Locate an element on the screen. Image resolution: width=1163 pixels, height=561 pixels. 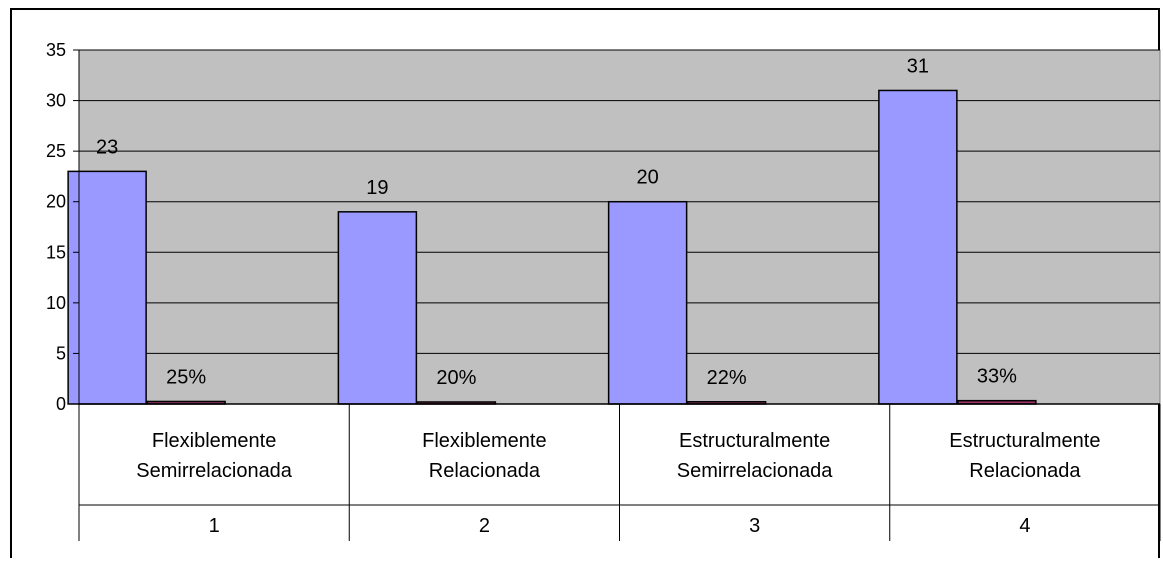
y-tick-label: 30 is located at coordinates (56, 101).